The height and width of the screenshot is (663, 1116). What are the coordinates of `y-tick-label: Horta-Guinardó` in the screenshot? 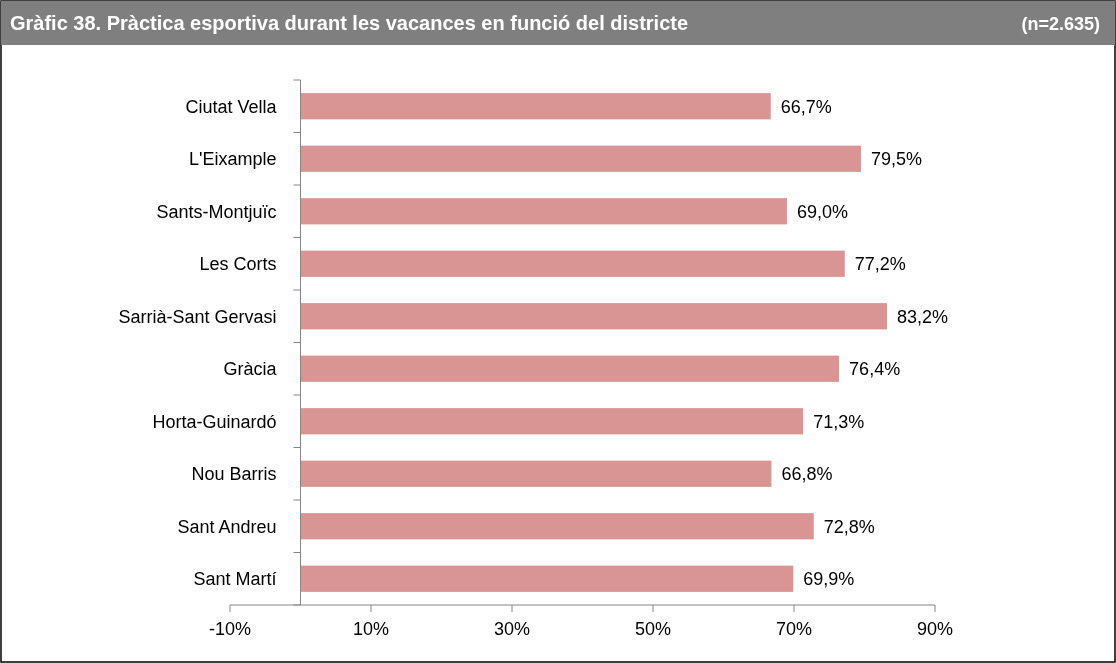 It's located at (214, 421).